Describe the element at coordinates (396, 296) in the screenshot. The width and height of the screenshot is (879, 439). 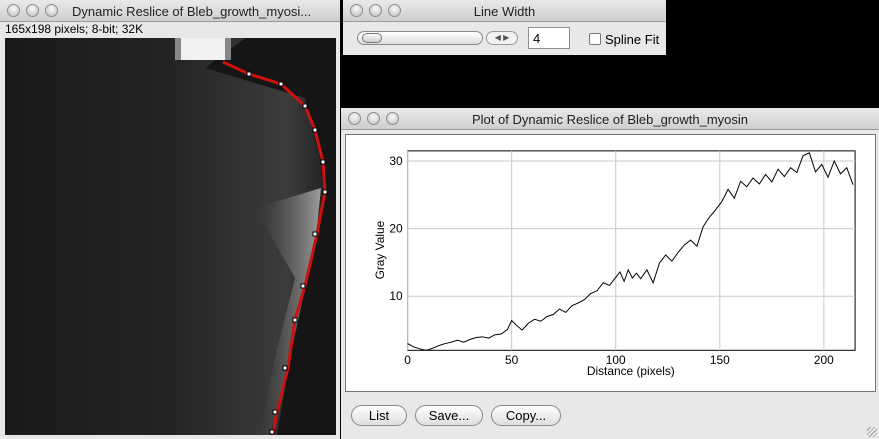
I see `y-tick-label: 10` at that location.